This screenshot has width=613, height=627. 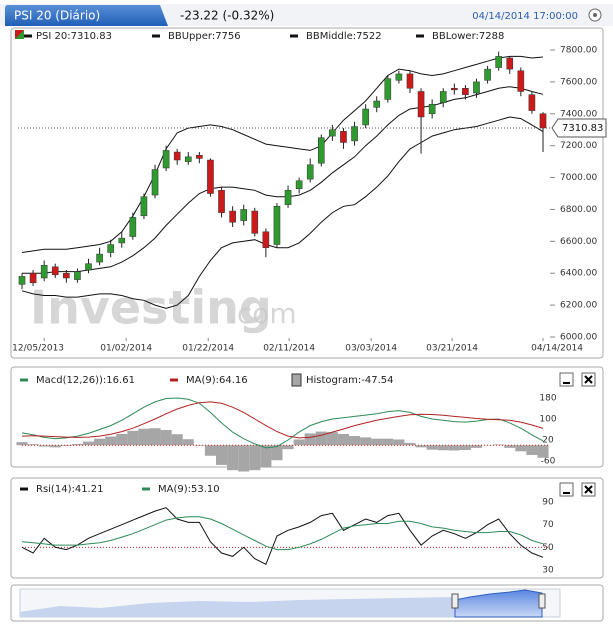 I want to click on y-tick-label: 7400.00, so click(x=578, y=114).